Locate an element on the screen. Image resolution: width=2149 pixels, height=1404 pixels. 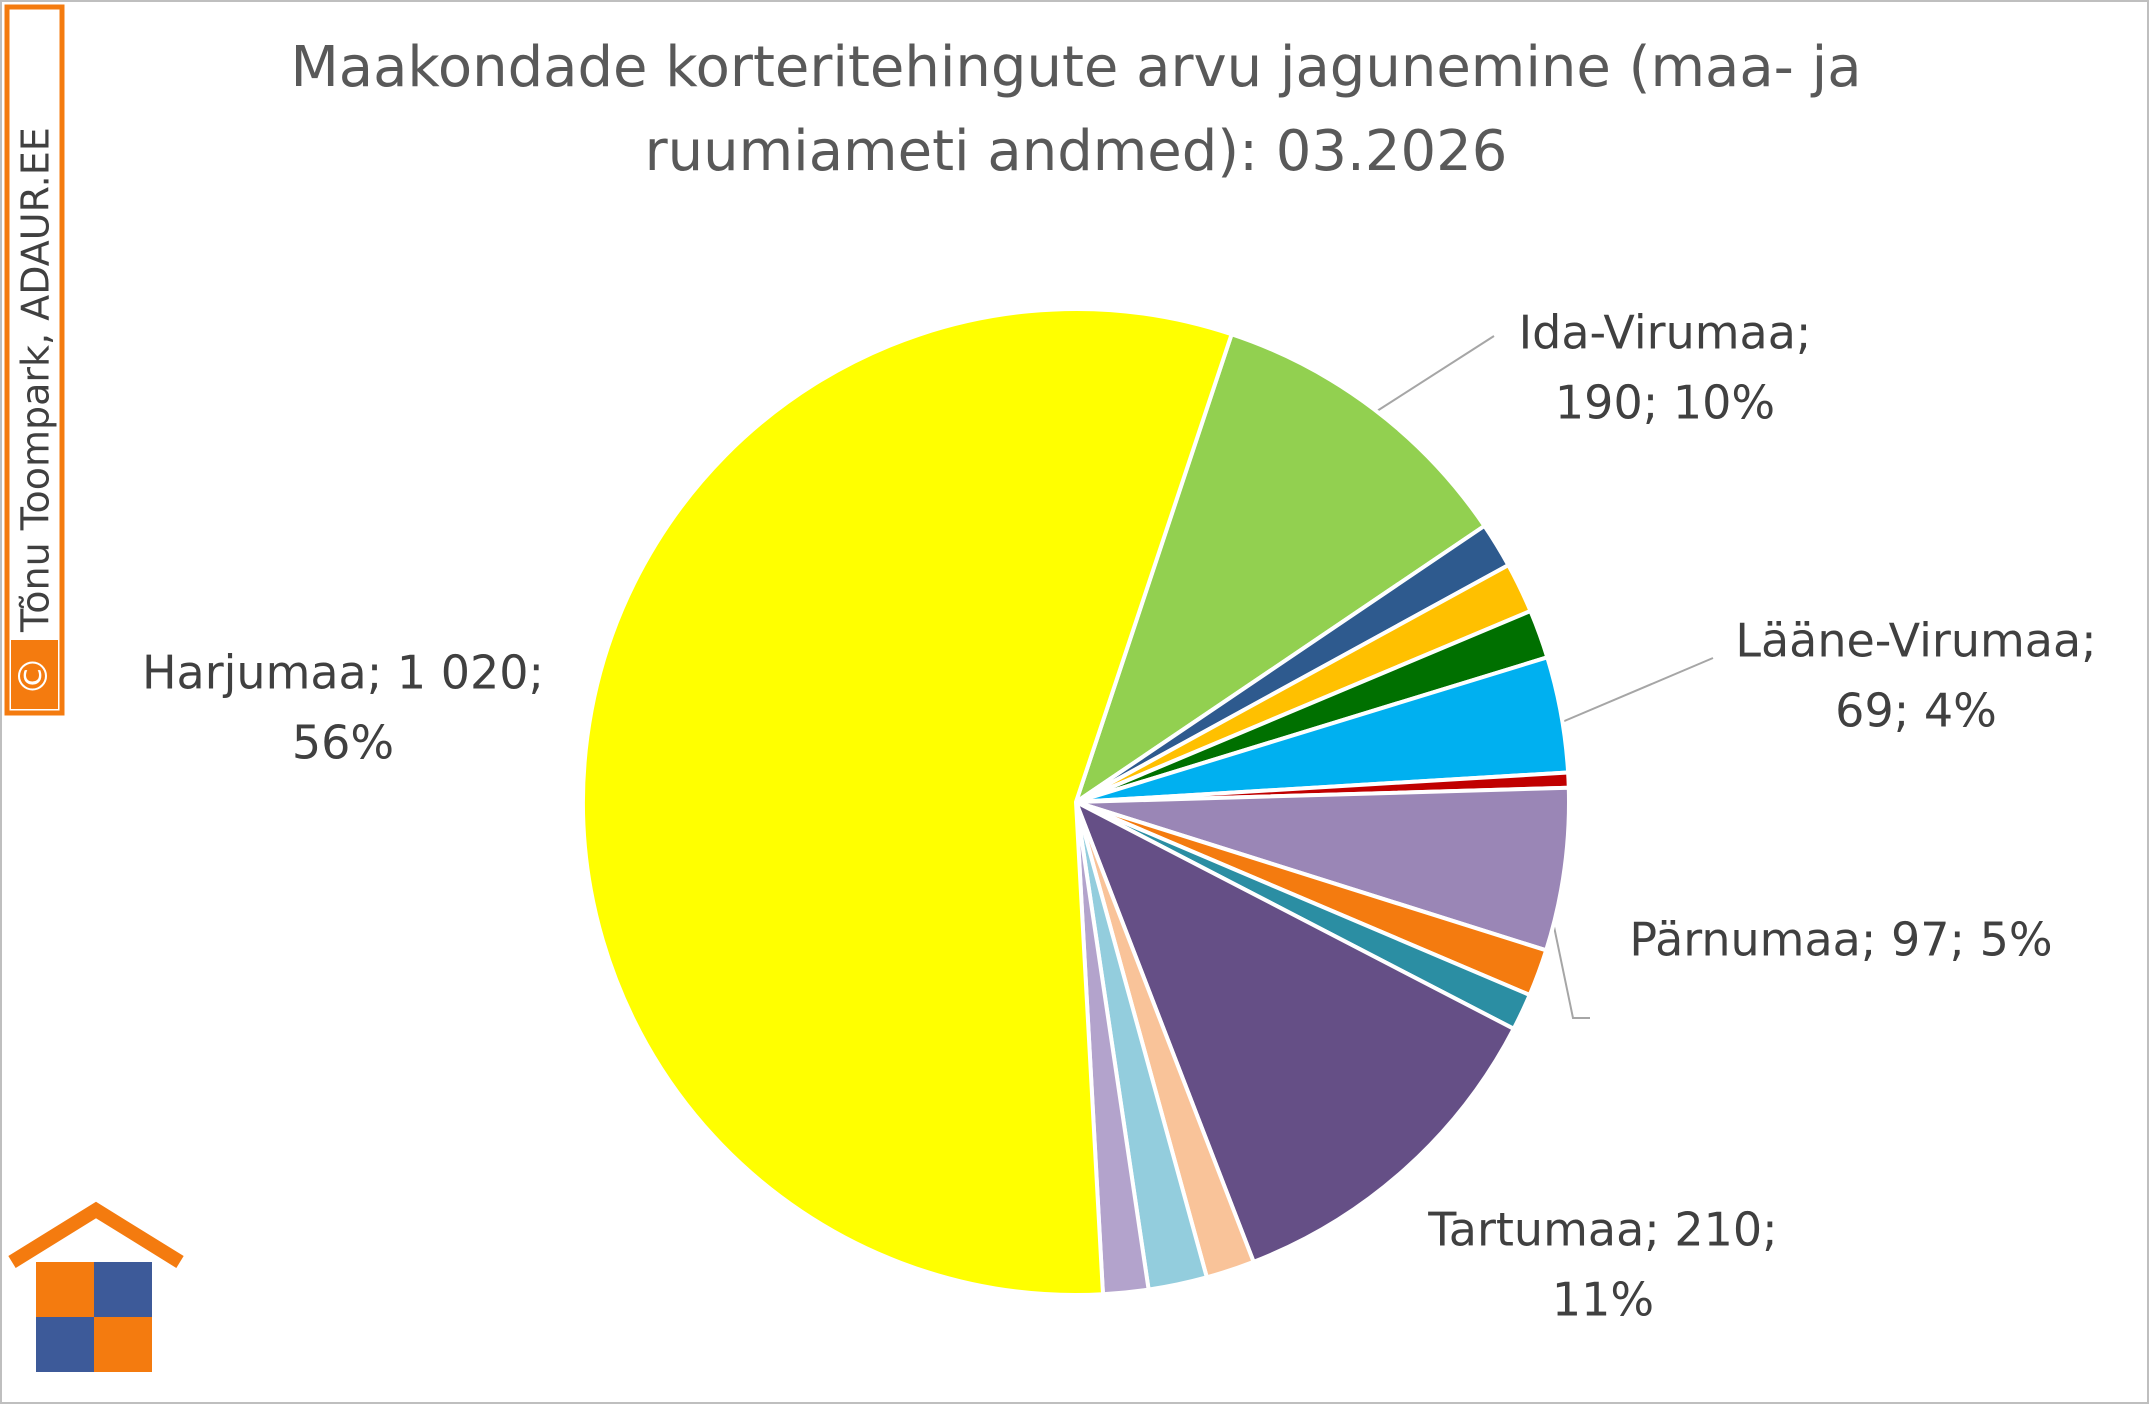
leader-lines is located at coordinates (1545, 677).